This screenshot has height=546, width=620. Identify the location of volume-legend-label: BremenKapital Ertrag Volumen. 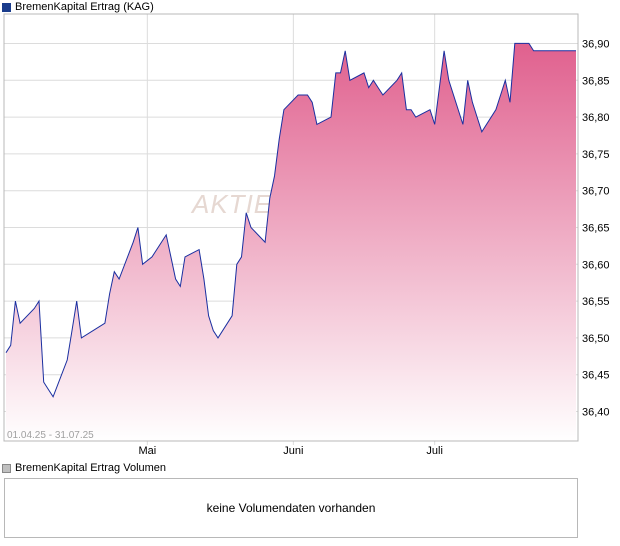
(91, 468).